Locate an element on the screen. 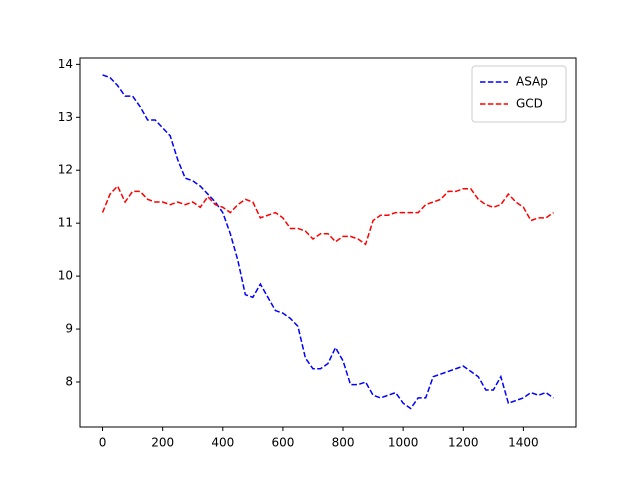 Image resolution: width=640 pixels, height=484 pixels. x-tick-label: 1400 is located at coordinates (523, 443).